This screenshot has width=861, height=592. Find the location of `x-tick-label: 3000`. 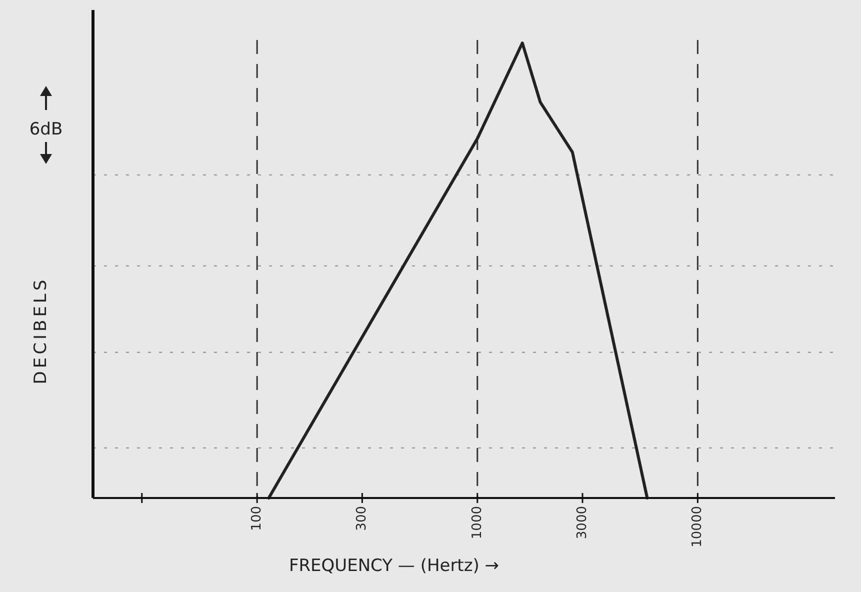

x-tick-label: 3000 is located at coordinates (582, 523).